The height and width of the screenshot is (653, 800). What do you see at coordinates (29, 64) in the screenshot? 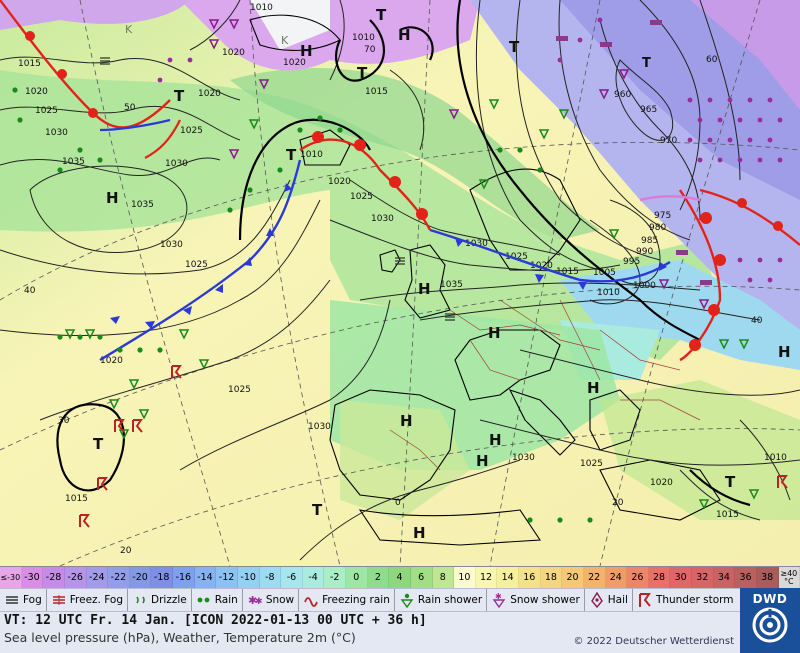
I see `isobar-label: 1015` at bounding box center [29, 64].